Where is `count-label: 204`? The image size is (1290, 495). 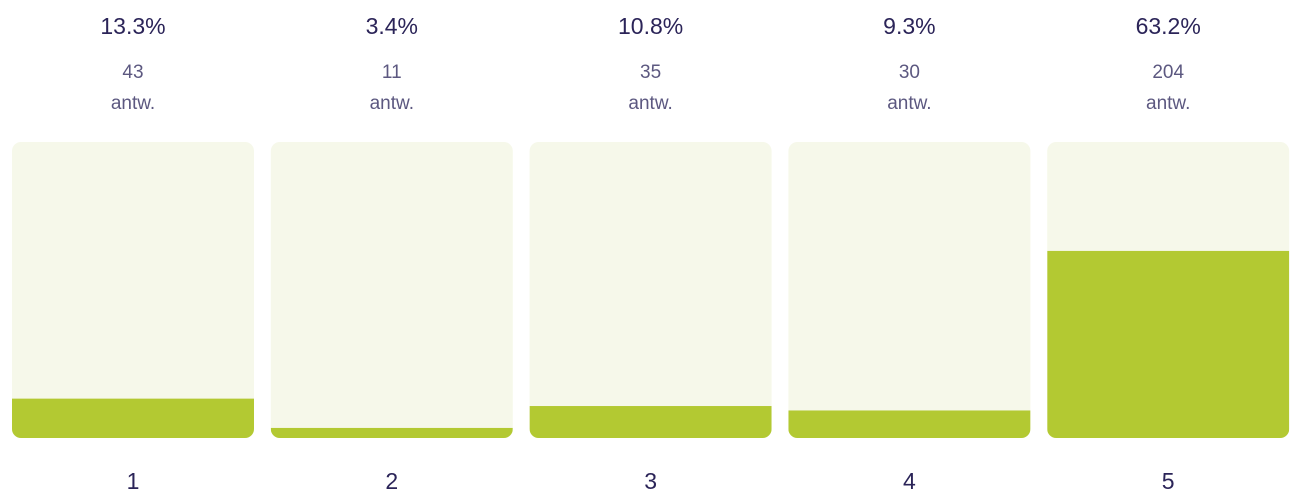 count-label: 204 is located at coordinates (1168, 72).